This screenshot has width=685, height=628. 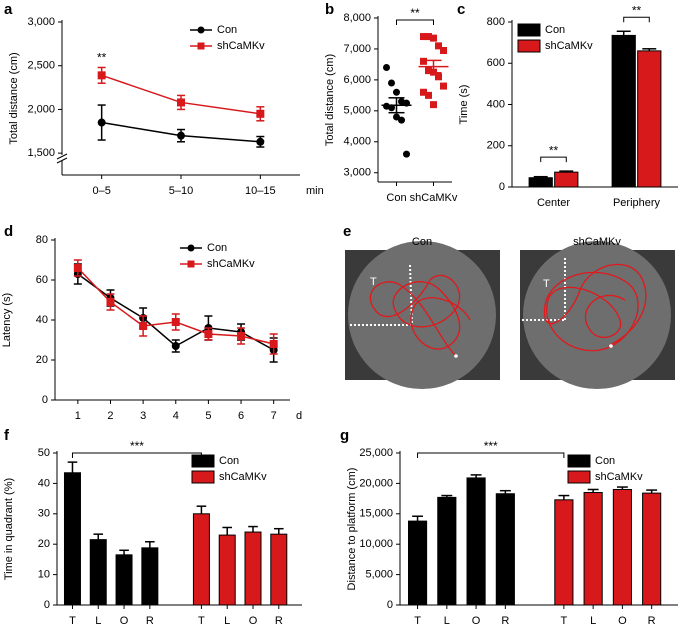 What do you see at coordinates (42, 320) in the screenshot?
I see `y-tick-label: 40` at bounding box center [42, 320].